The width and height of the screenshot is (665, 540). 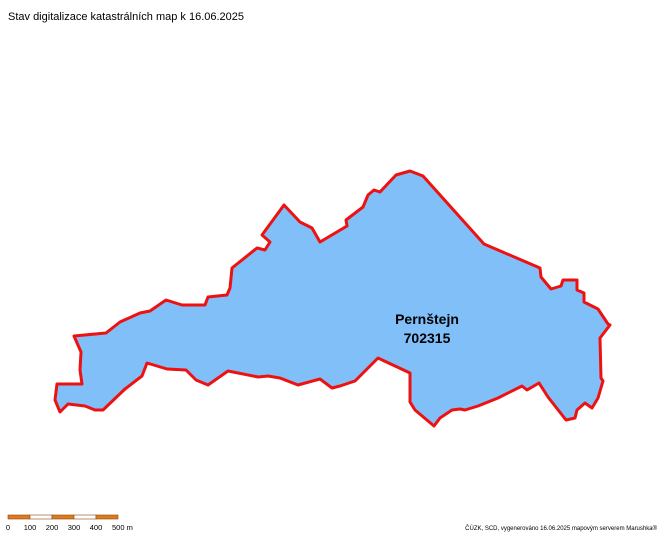 What do you see at coordinates (122, 527) in the screenshot?
I see `scale-label: 500 m` at bounding box center [122, 527].